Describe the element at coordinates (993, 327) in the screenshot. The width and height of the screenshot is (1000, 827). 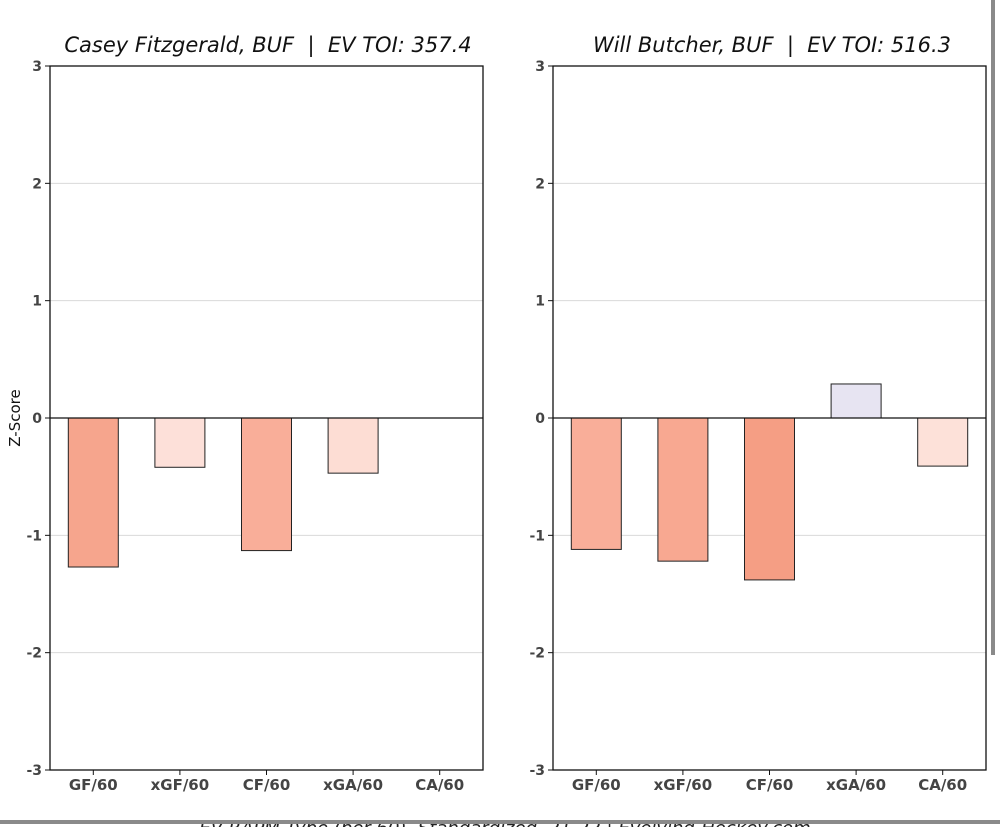
I see `right-edge-border` at that location.